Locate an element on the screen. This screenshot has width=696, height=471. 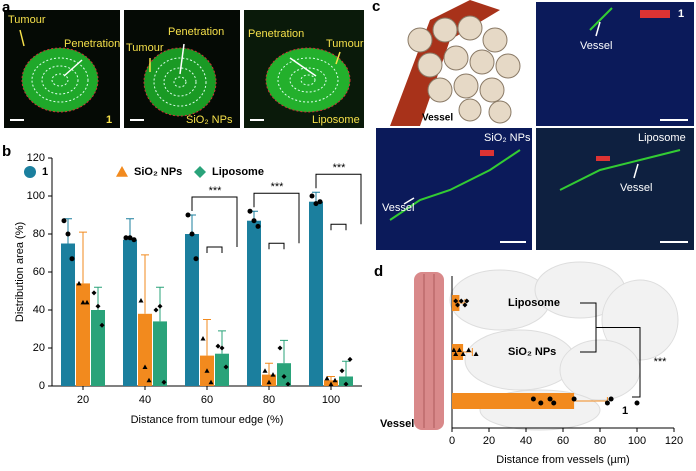
panel-d-bg is located at coordinates (546, 346).